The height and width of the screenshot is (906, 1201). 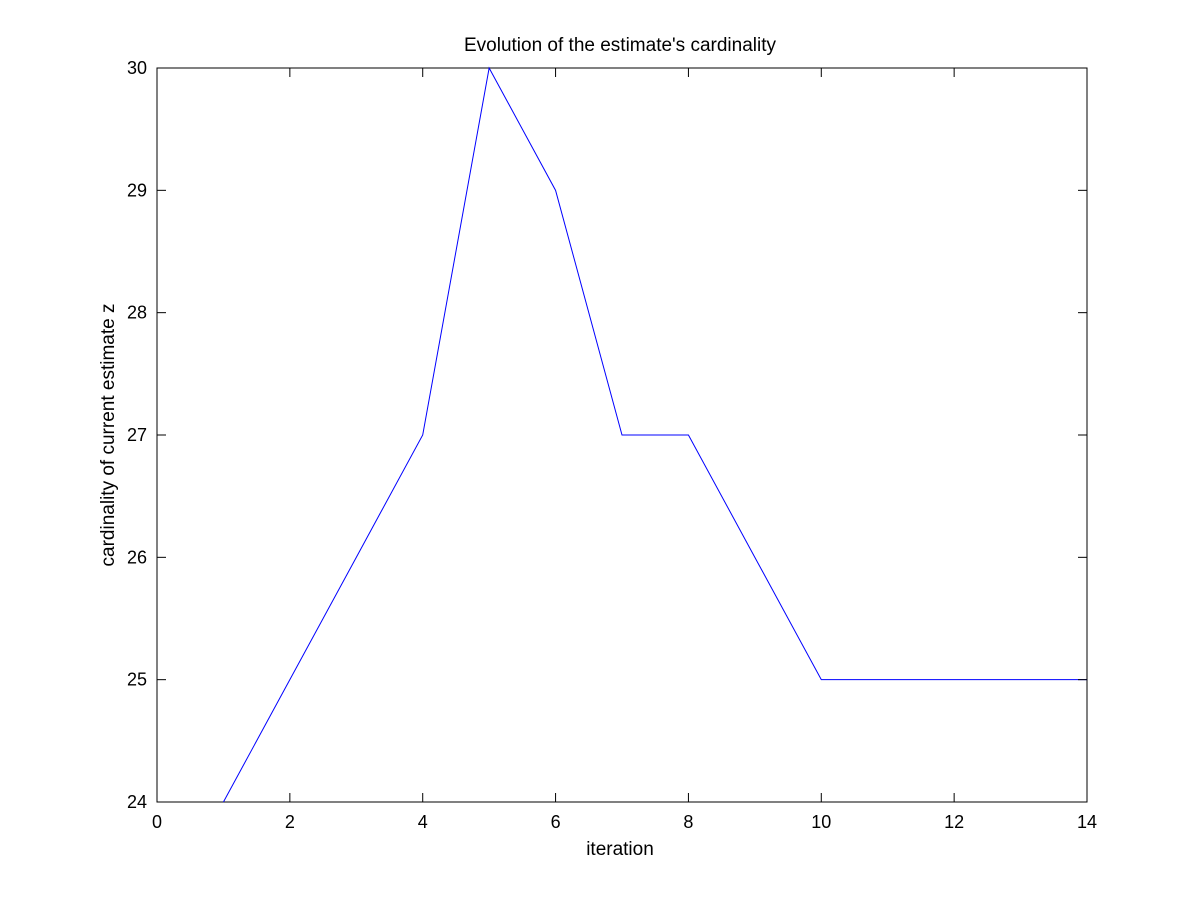 What do you see at coordinates (620, 45) in the screenshot?
I see `chart-title: Evolution of the estimate's cardinality` at bounding box center [620, 45].